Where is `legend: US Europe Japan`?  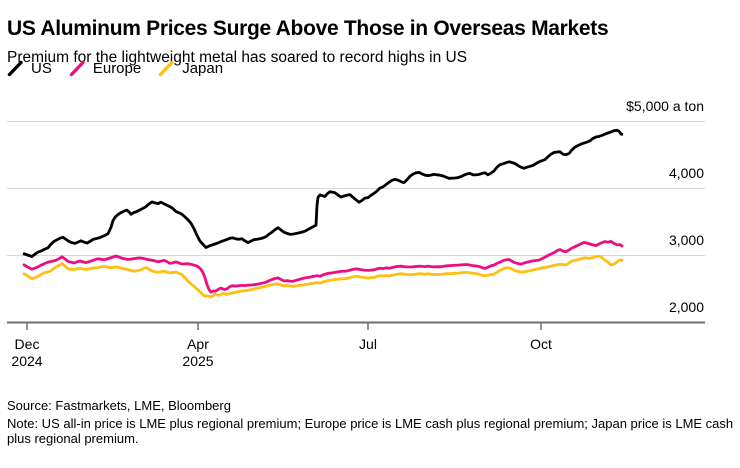 legend: US Europe Japan is located at coordinates (115, 68).